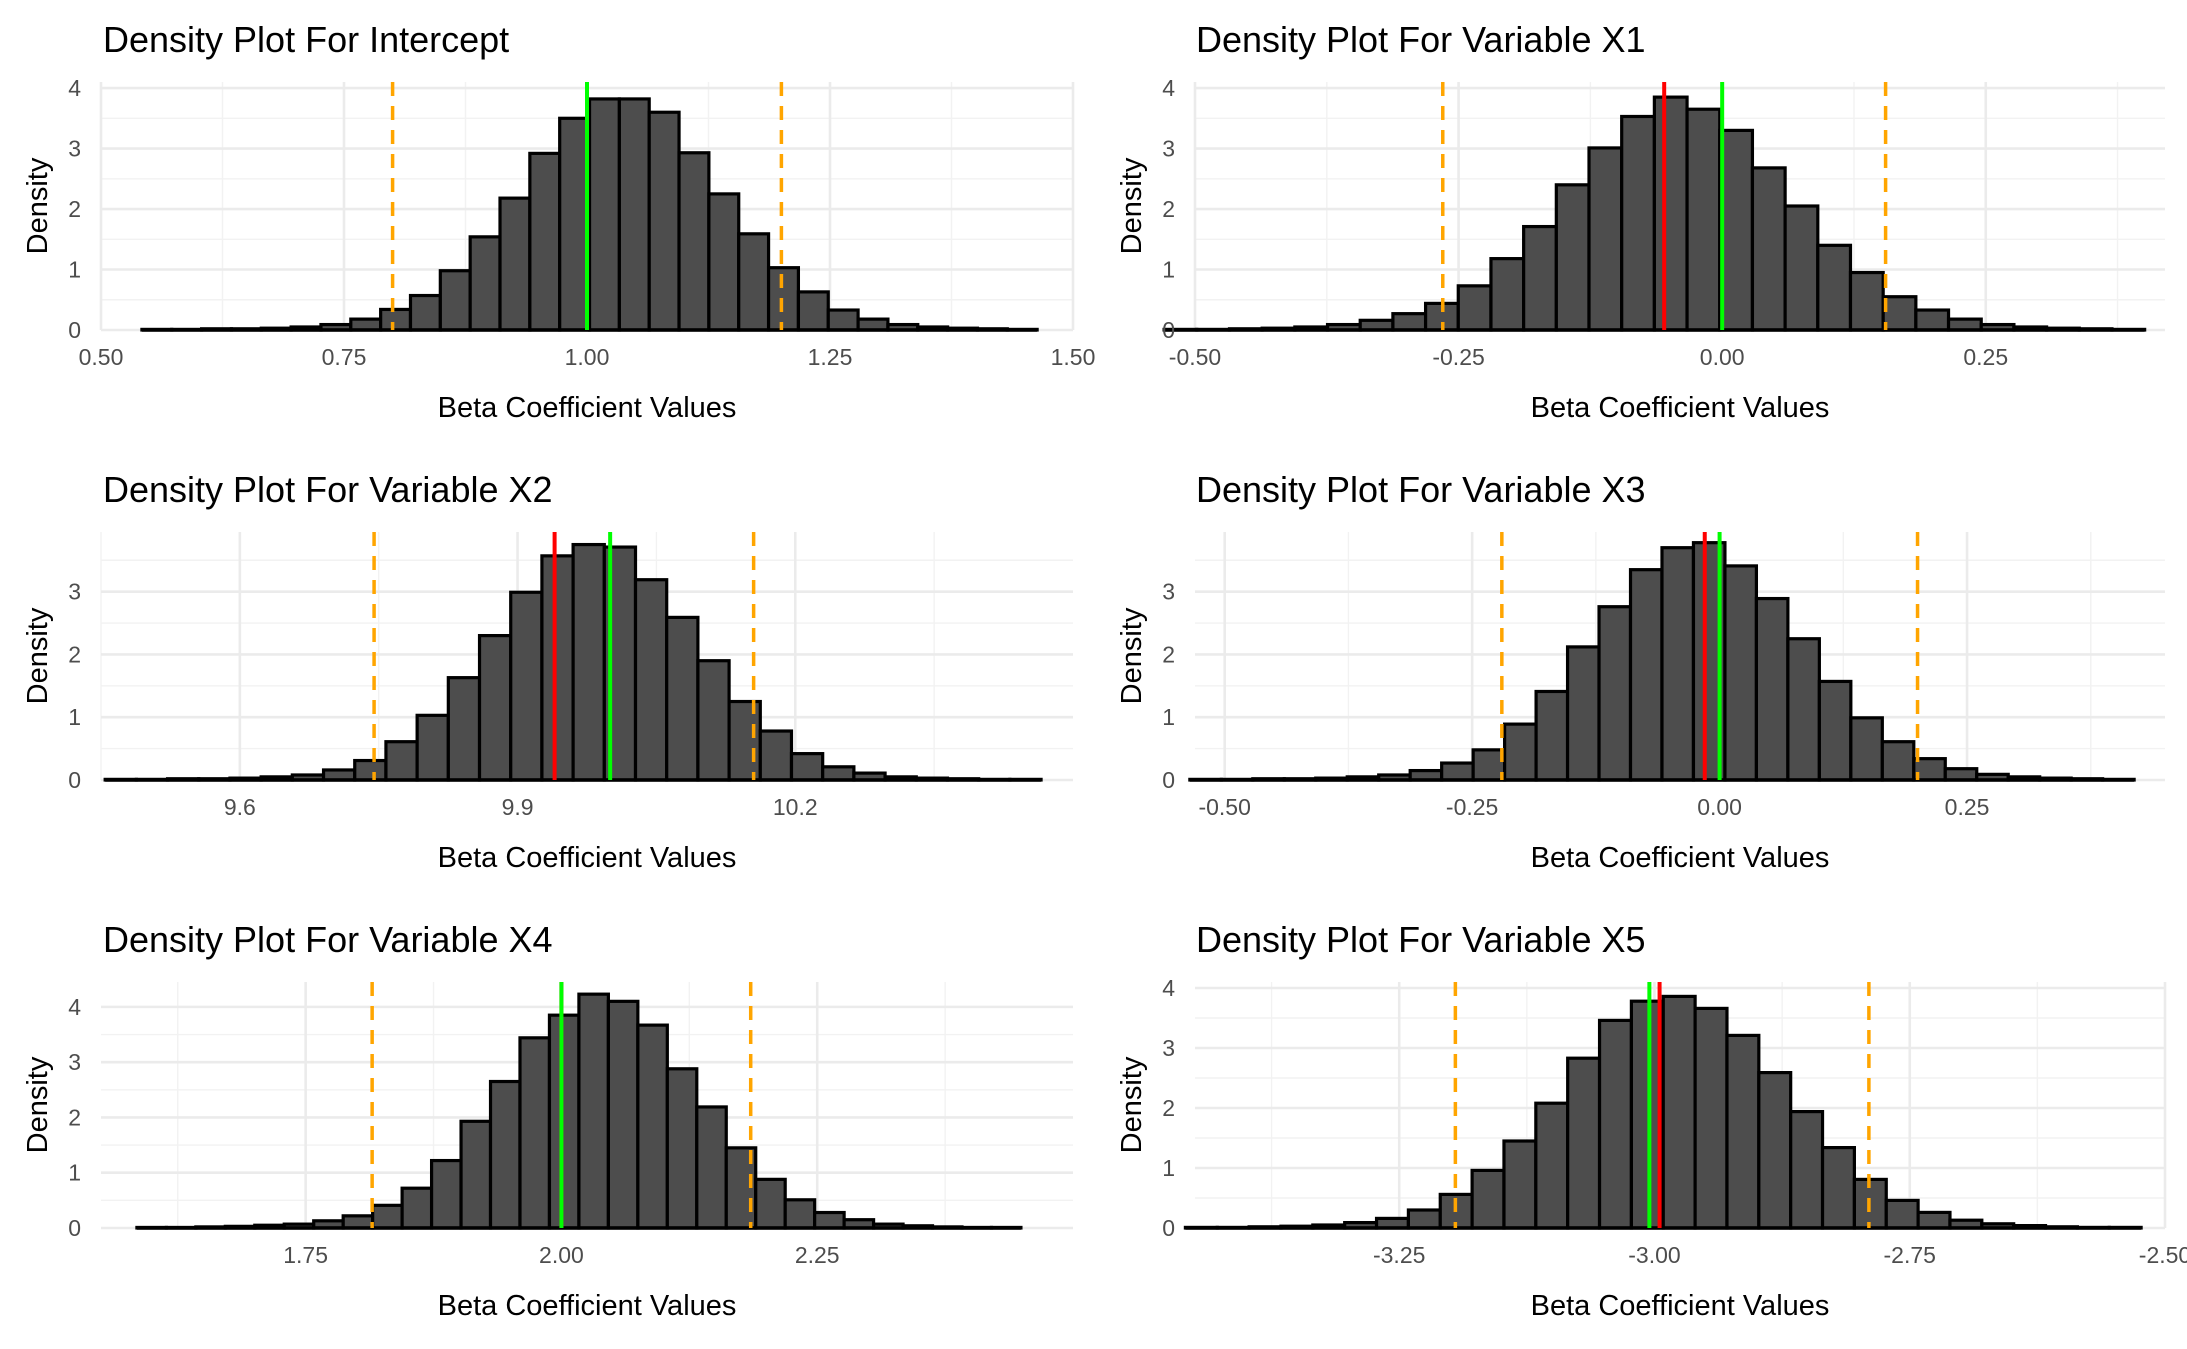 The width and height of the screenshot is (2187, 1349). Describe the element at coordinates (1421, 939) in the screenshot. I see `panel-title: Density Plot For Variable X5` at that location.